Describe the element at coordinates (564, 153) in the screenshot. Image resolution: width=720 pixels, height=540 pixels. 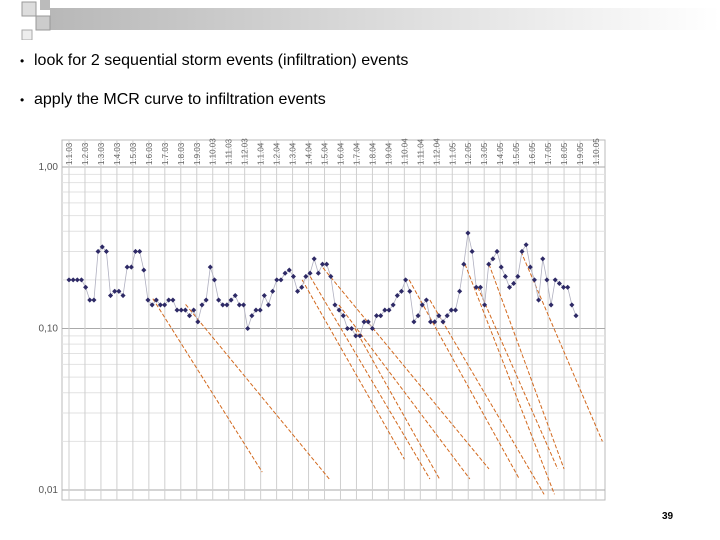
I see `x-tick-label: 1.8.05` at that location.